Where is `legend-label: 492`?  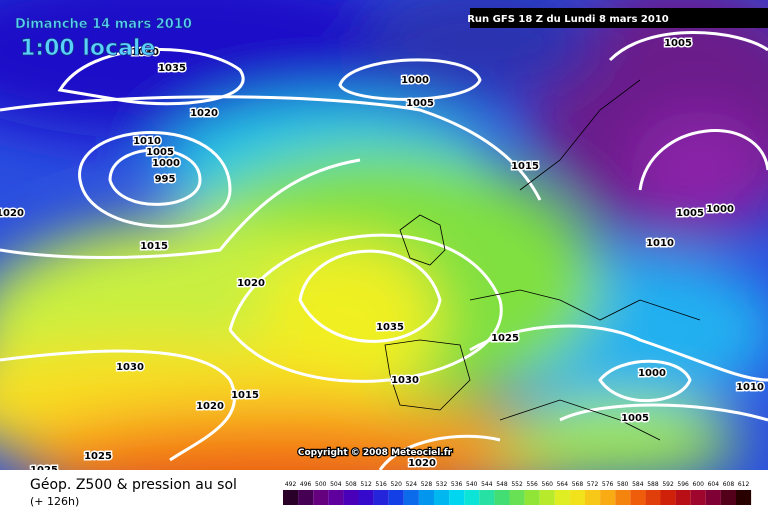 legend-label: 492 is located at coordinates (291, 484).